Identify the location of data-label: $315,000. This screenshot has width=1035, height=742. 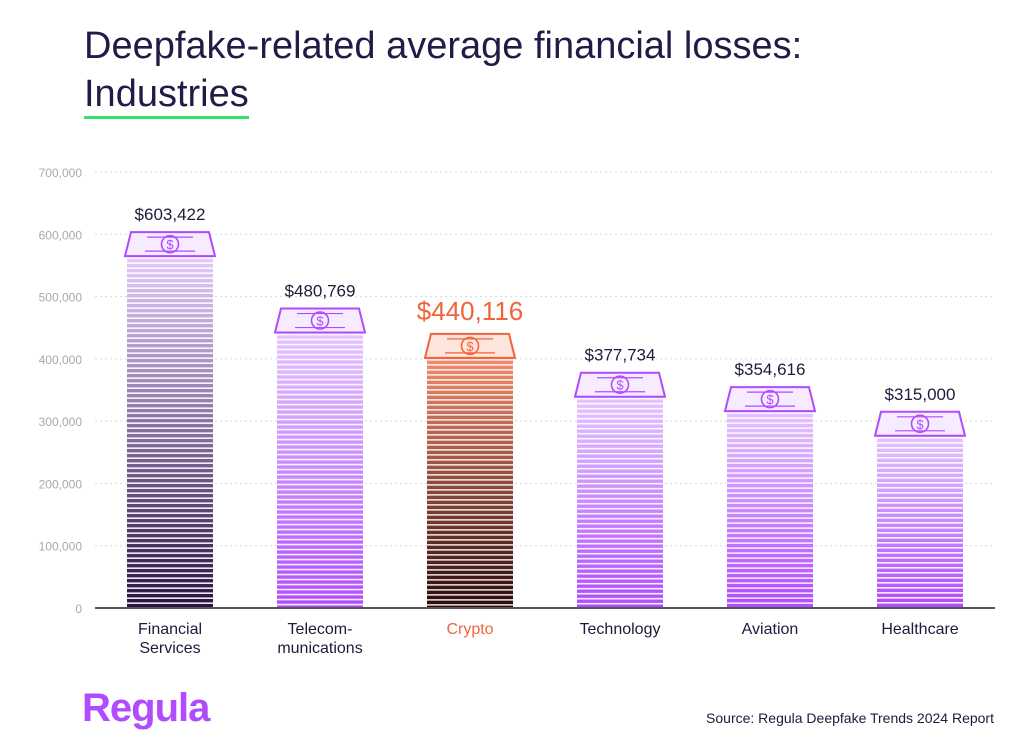
(920, 394).